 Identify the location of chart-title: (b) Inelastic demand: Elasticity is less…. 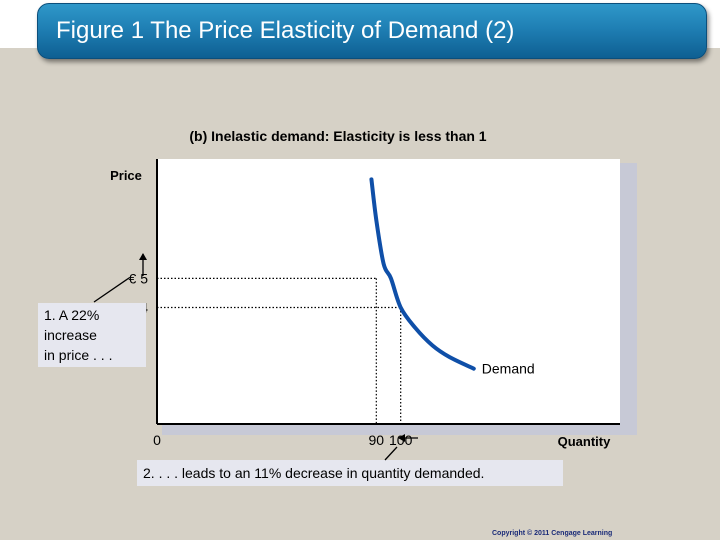
(337, 136).